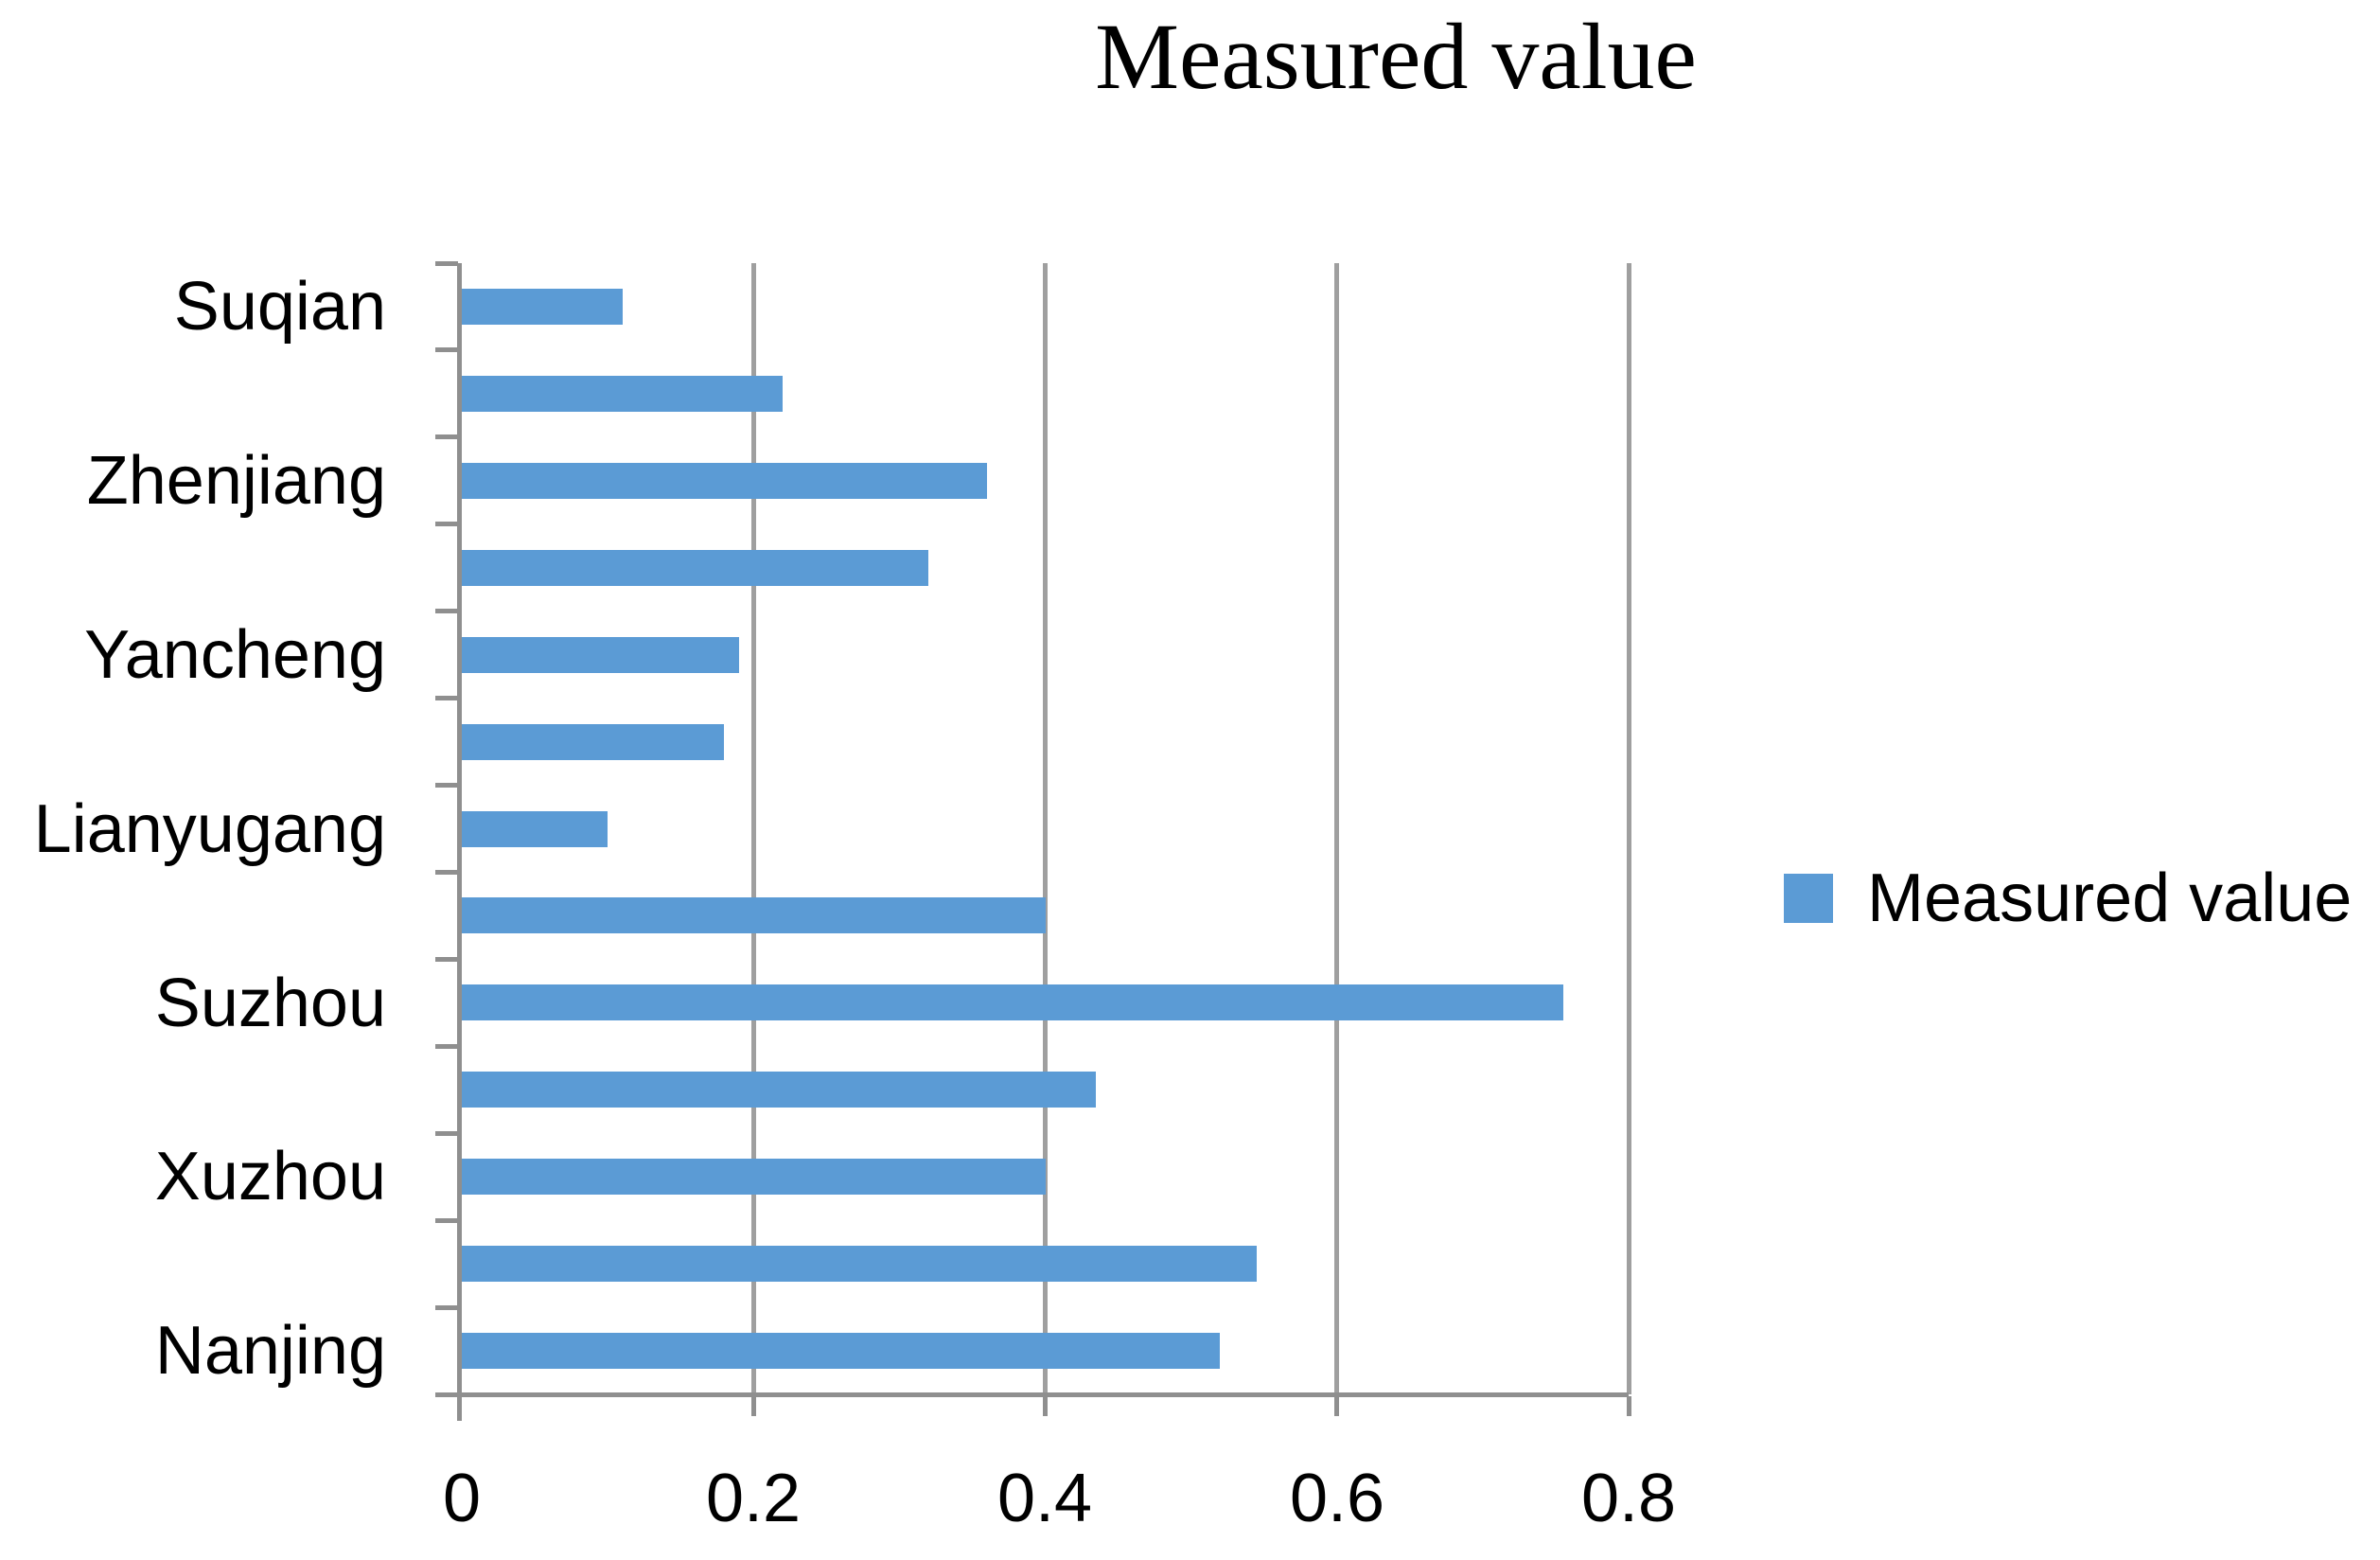  What do you see at coordinates (542, 306) in the screenshot?
I see `bar-suqian` at bounding box center [542, 306].